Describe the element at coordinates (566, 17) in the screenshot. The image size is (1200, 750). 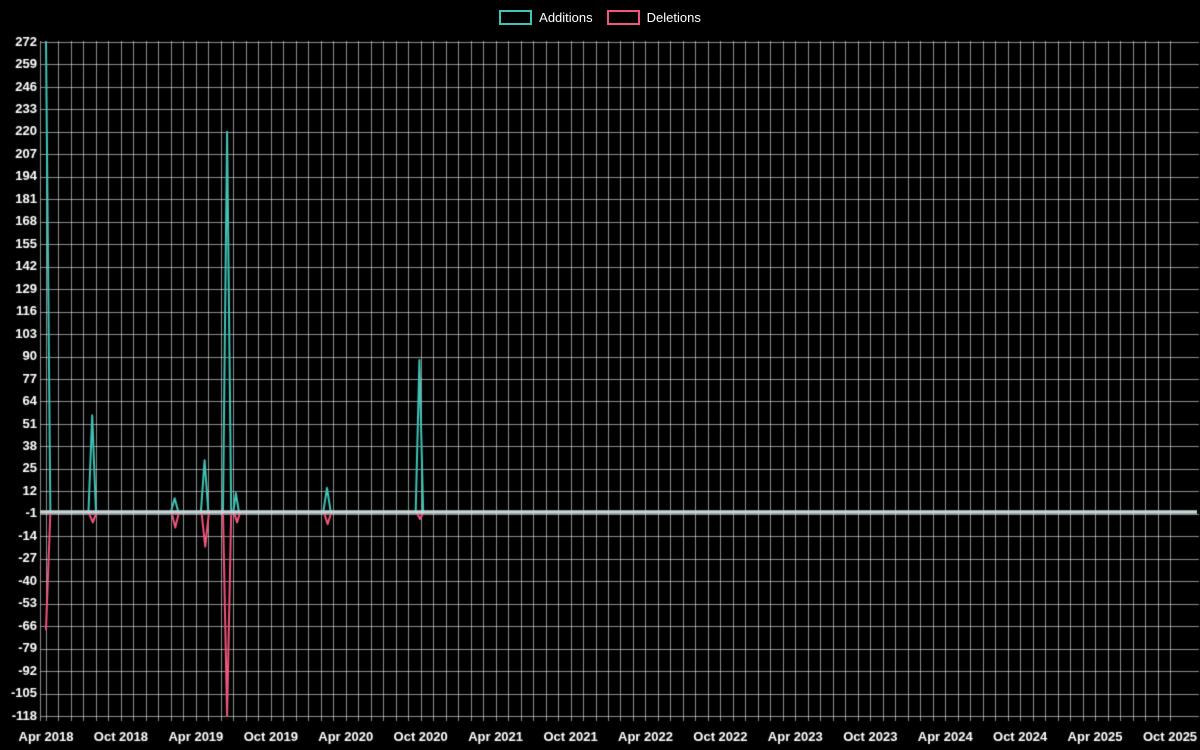
I see `additions-legend-label: Additions` at that location.